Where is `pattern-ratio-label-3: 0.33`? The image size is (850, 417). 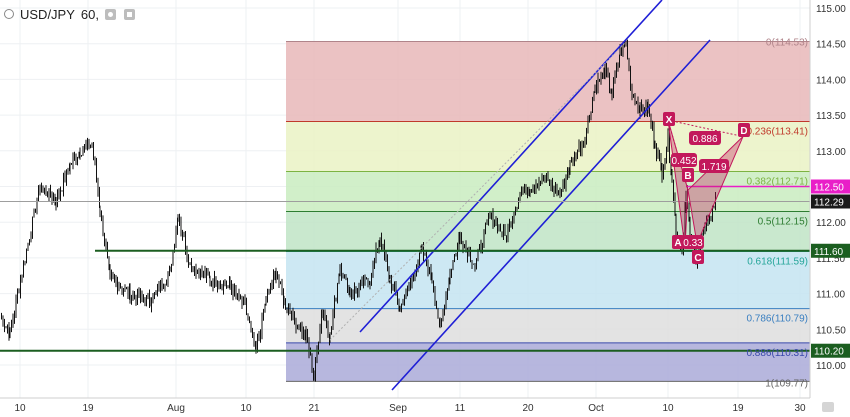 pattern-ratio-label-3: 0.33 is located at coordinates (693, 243).